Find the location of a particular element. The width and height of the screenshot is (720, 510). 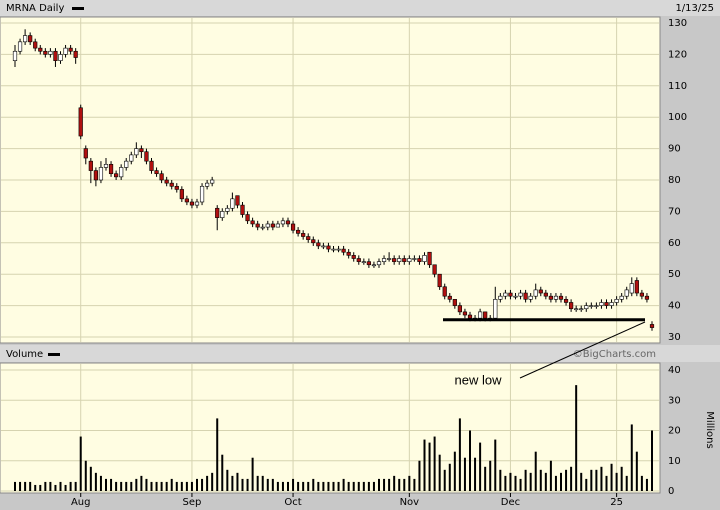

header-bar is located at coordinates (360, 8).